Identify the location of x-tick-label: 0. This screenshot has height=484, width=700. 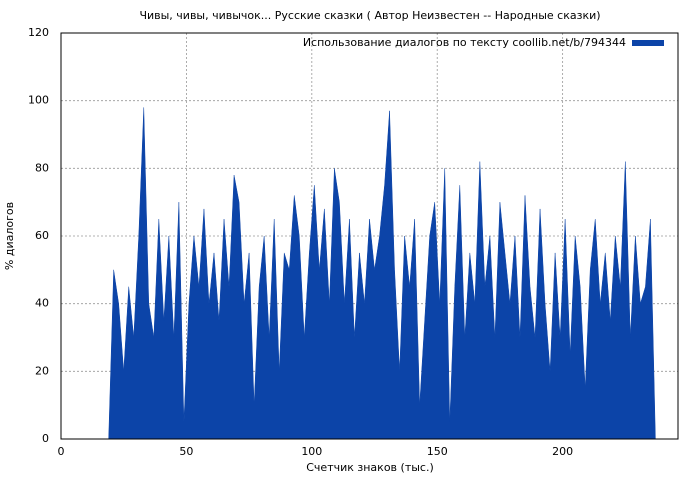
(61, 451).